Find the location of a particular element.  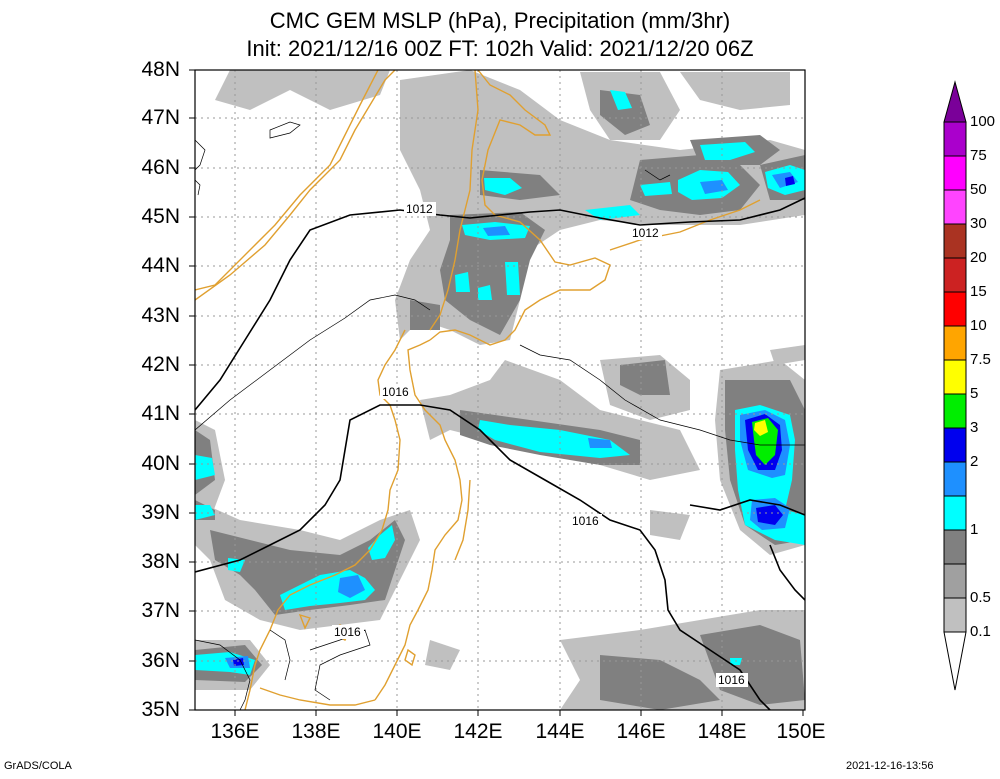

lon-label: 136E is located at coordinates (235, 731).